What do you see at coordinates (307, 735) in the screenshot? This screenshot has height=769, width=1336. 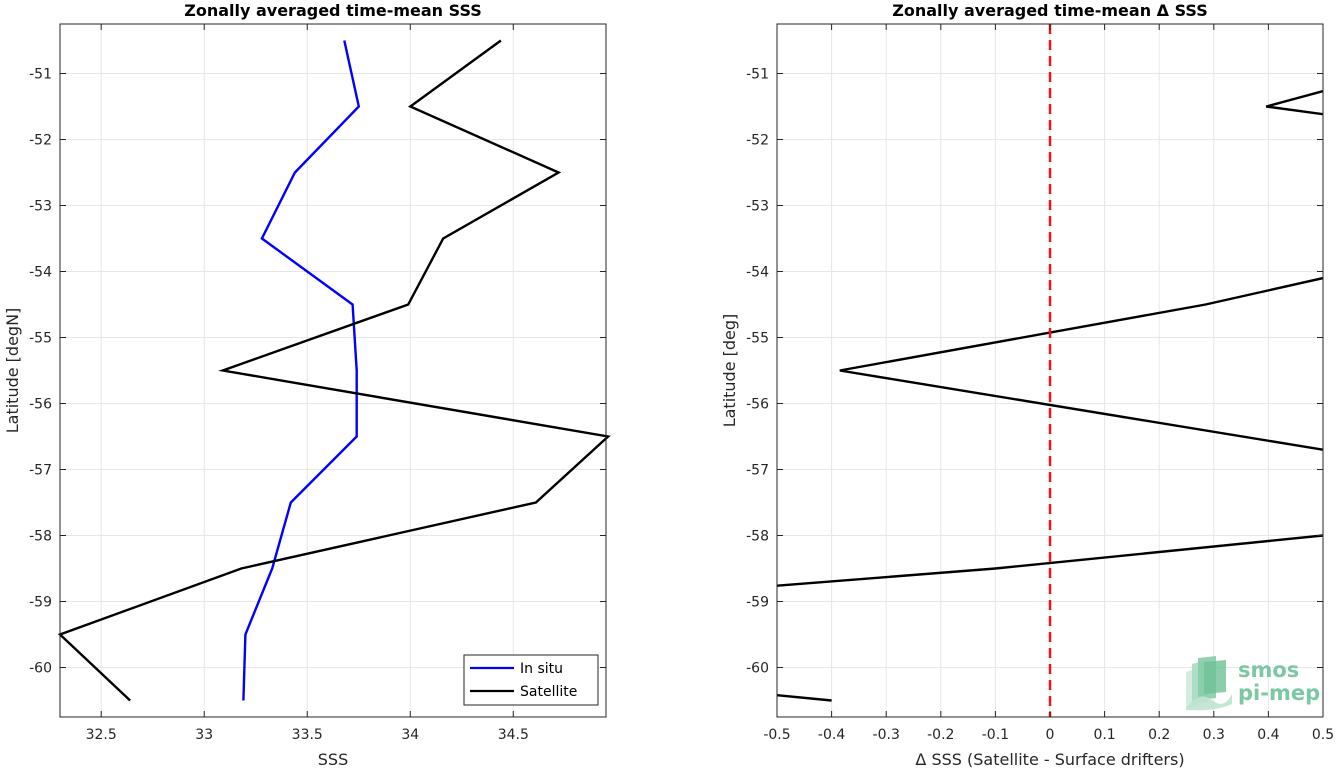 I see `x-tick-label: 33.5` at bounding box center [307, 735].